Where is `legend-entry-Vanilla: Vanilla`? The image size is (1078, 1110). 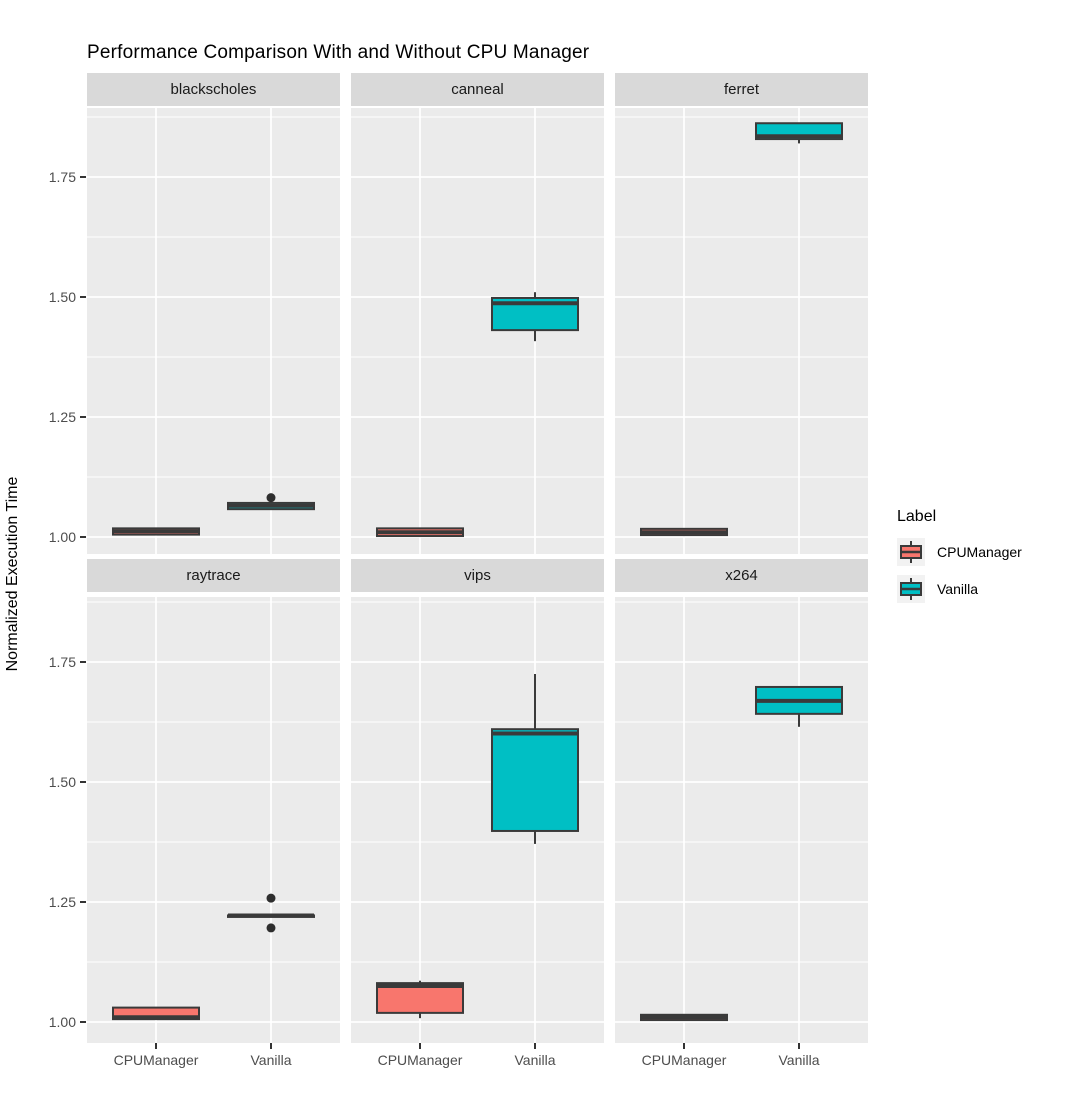 legend-entry-Vanilla: Vanilla is located at coordinates (959, 589).